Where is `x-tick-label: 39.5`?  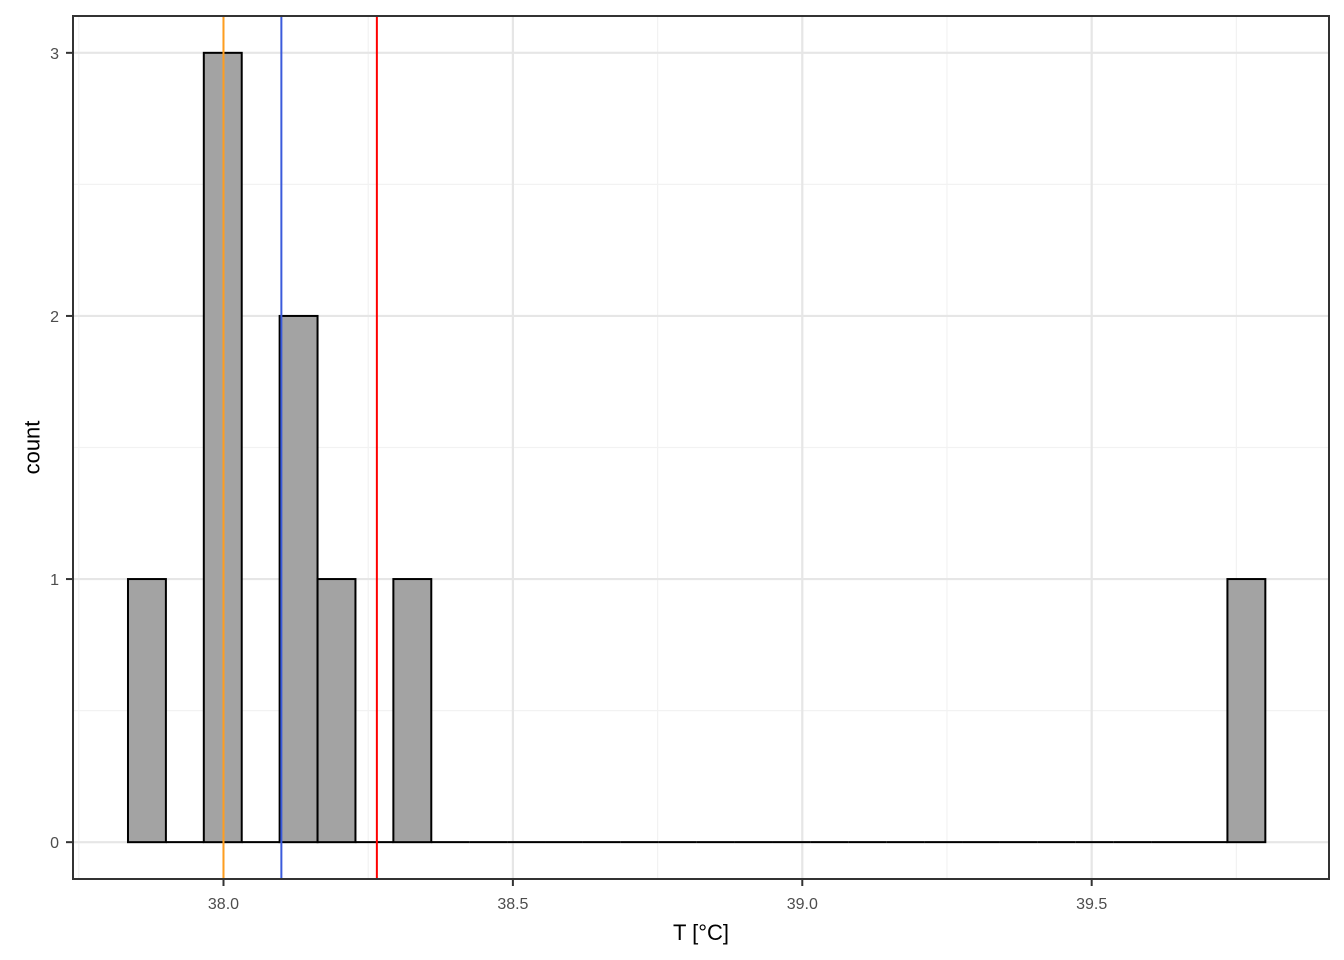 x-tick-label: 39.5 is located at coordinates (1091, 904).